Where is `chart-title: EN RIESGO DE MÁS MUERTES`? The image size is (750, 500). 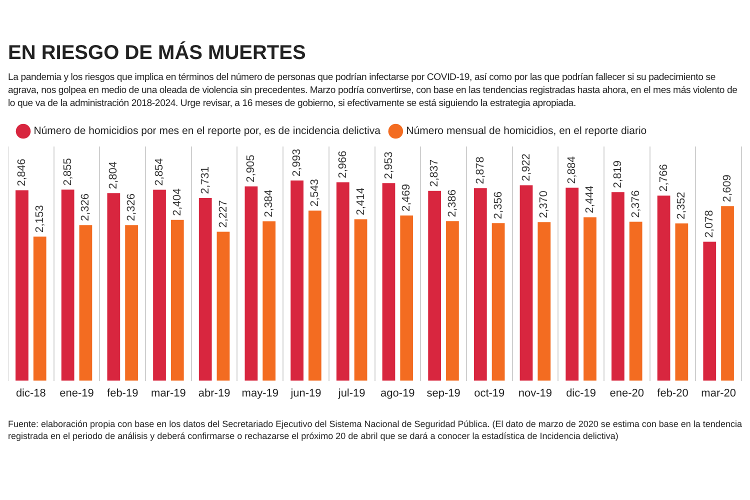
chart-title: EN RIESGO DE MÁS MUERTES is located at coordinates (157, 53).